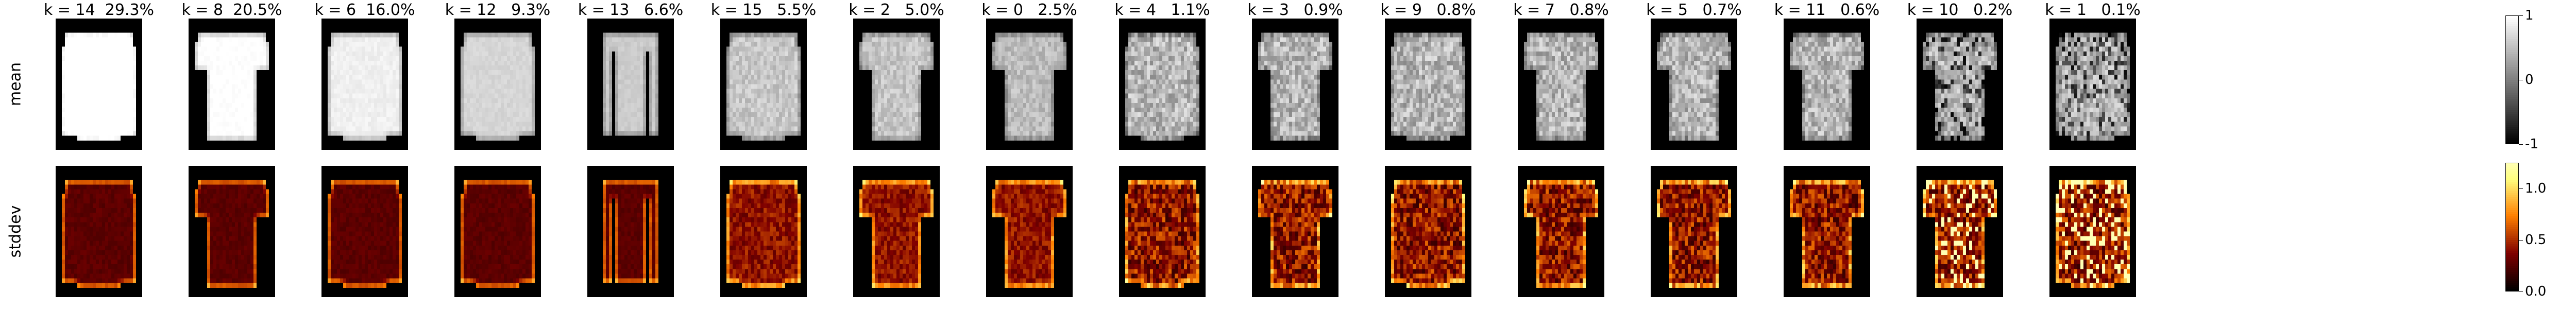 The height and width of the screenshot is (309, 2576). Describe the element at coordinates (2536, 291) in the screenshot. I see `colorbar-tick-label: 0.0` at that location.